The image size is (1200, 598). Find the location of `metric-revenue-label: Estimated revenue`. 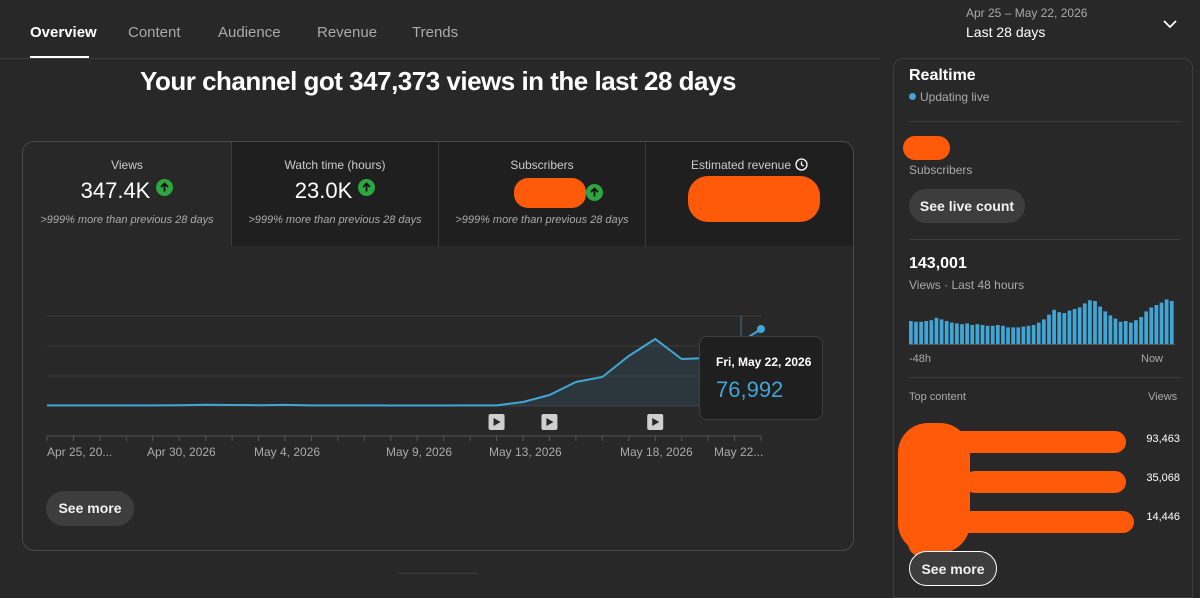

metric-revenue-label: Estimated revenue is located at coordinates (741, 165).